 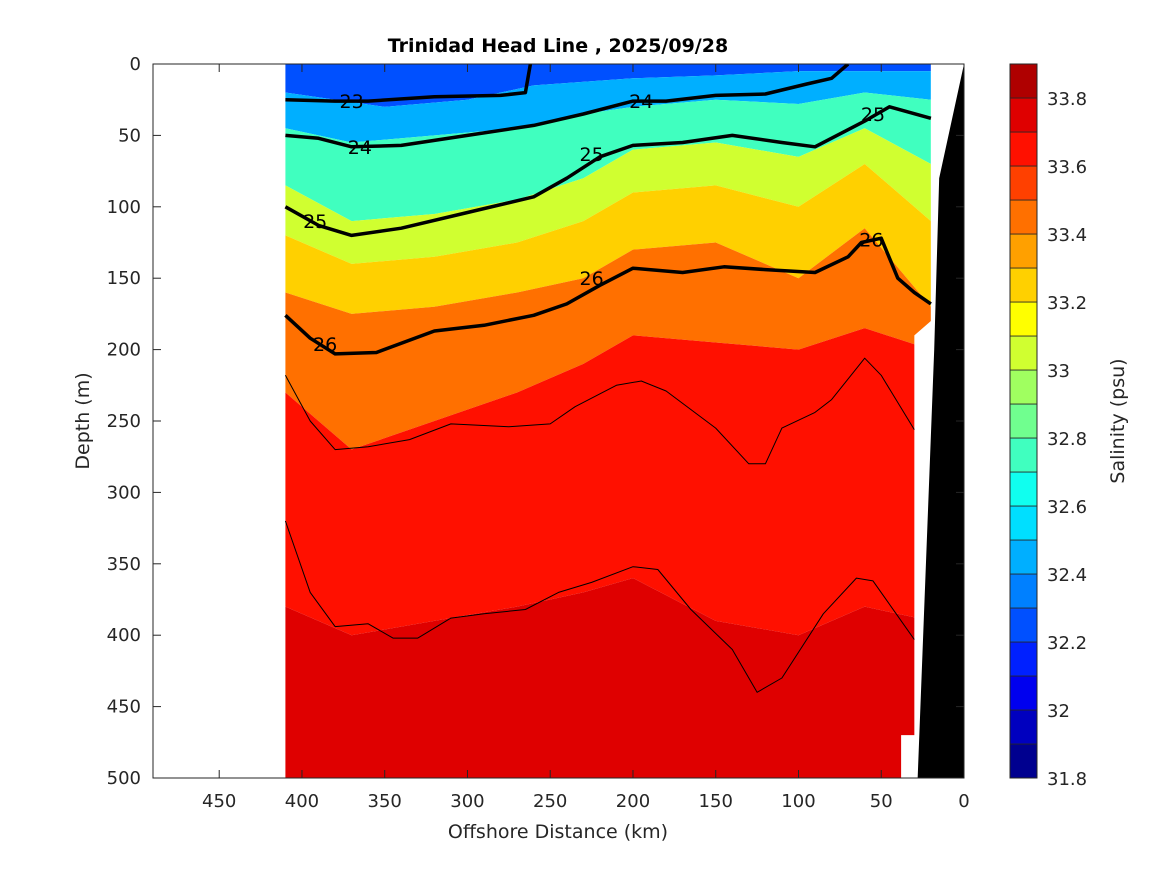 I want to click on y-tick-label: 100, so click(x=124, y=207).